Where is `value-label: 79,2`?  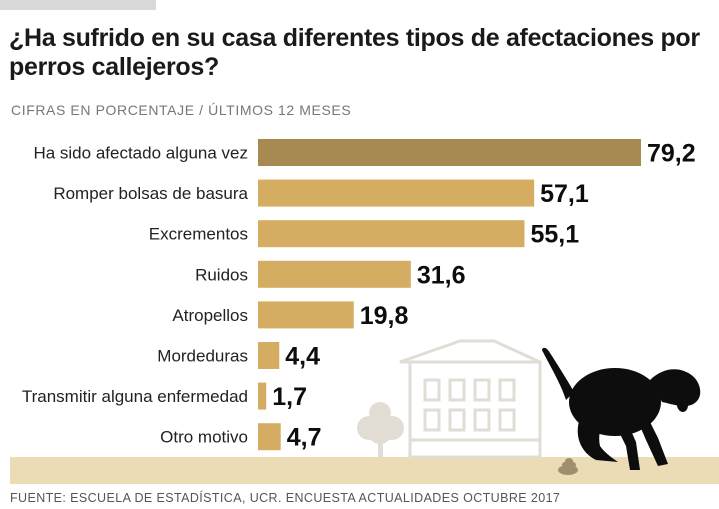 value-label: 79,2 is located at coordinates (671, 154).